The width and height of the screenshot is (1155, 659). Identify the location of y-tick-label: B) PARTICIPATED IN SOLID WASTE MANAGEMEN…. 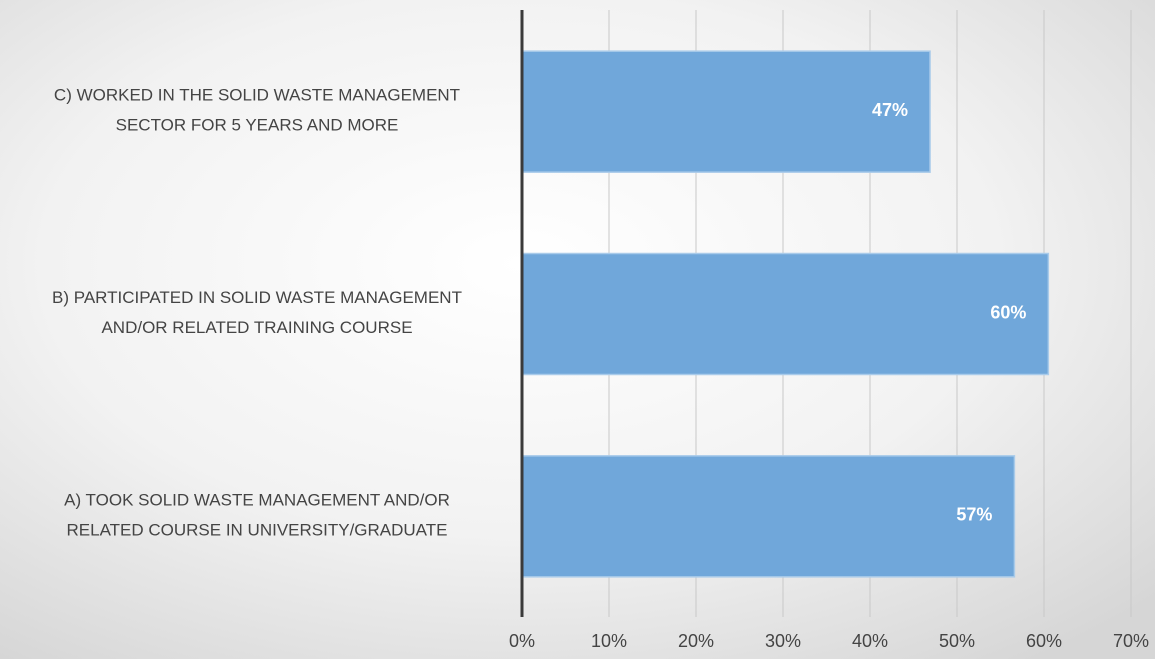
(257, 297).